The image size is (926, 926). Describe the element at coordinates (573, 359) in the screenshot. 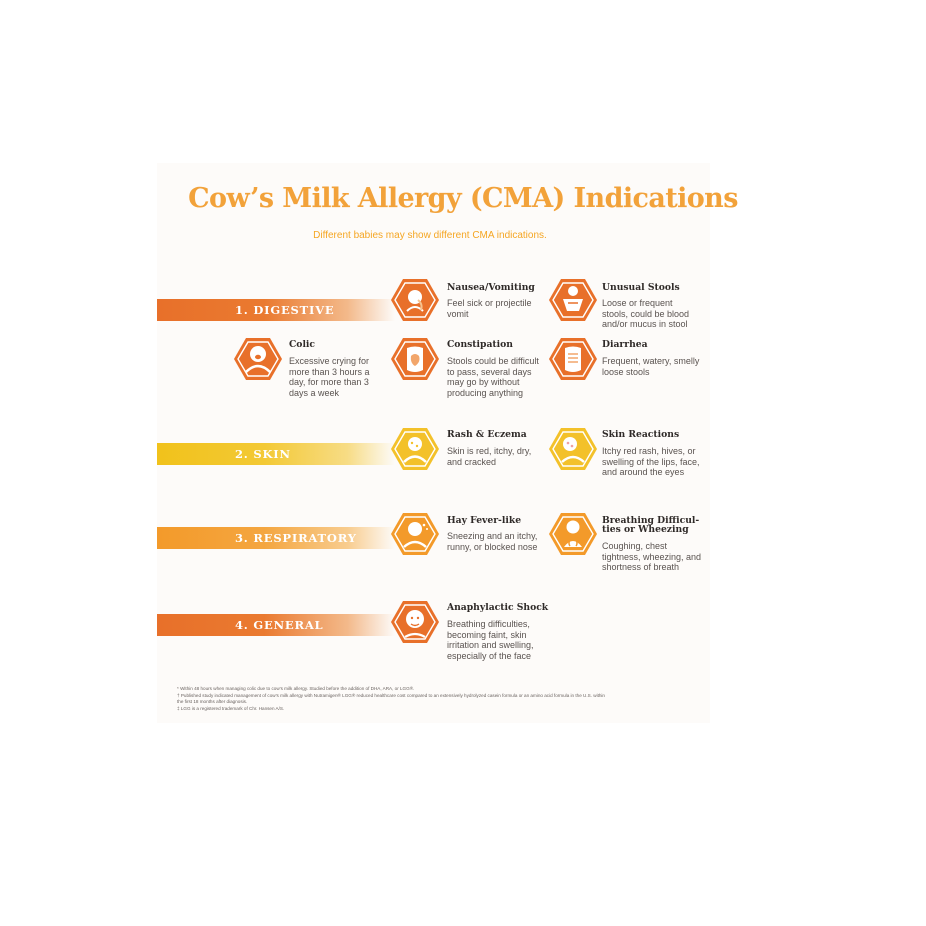

I see `intestine-icon` at that location.